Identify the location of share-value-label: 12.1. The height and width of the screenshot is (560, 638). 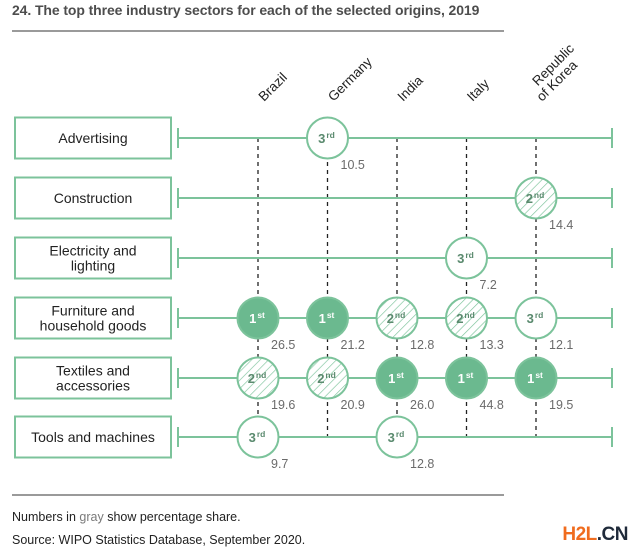
(561, 345).